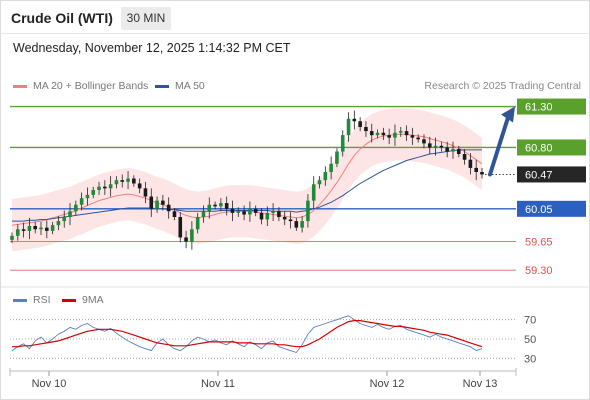  Describe the element at coordinates (530, 340) in the screenshot. I see `rsi-tick-50: 50` at that location.